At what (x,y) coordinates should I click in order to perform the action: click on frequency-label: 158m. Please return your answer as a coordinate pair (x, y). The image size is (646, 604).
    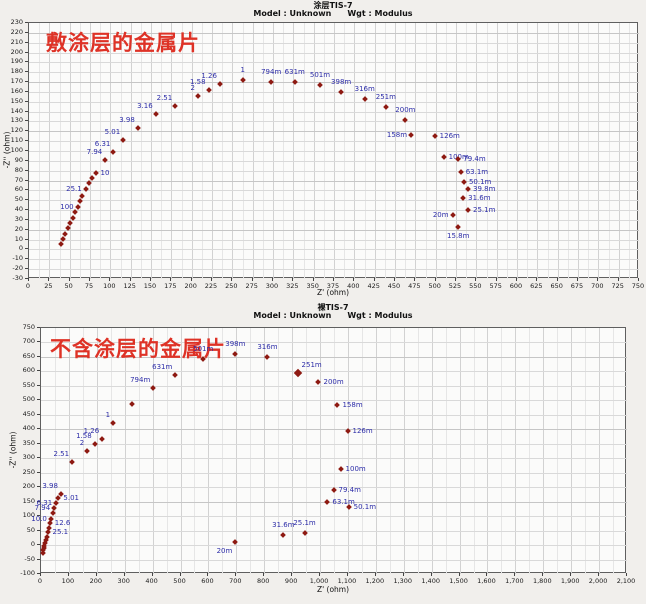
    Looking at the image, I should click on (397, 135).